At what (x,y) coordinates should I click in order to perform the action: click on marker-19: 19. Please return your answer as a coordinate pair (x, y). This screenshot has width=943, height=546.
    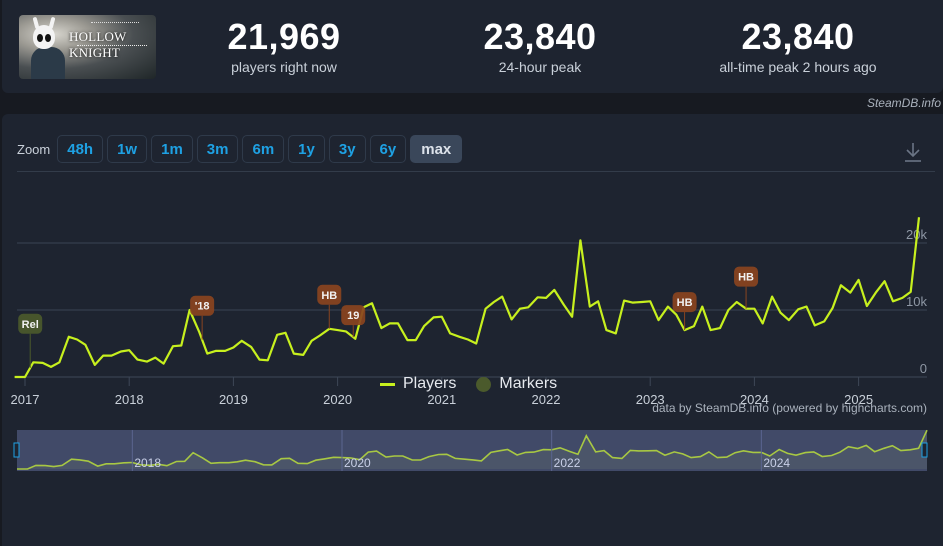
    Looking at the image, I should click on (353, 321).